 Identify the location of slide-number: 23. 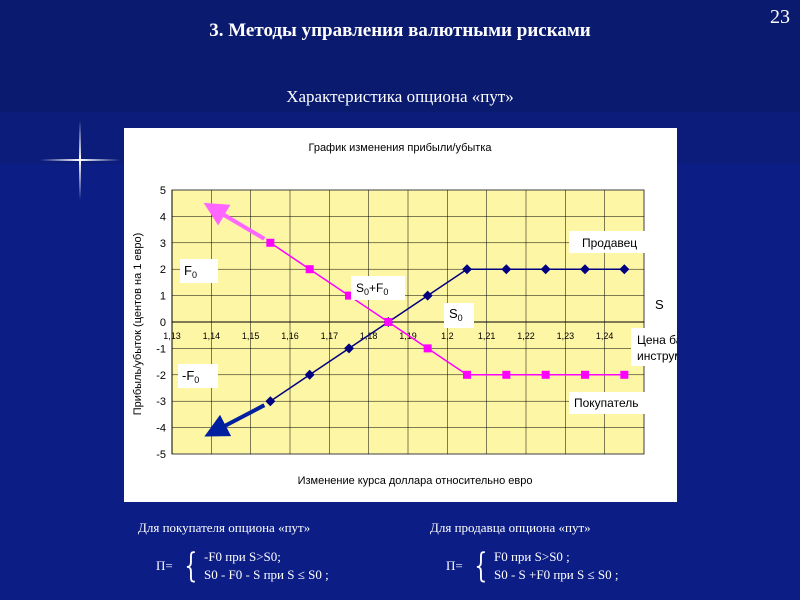
(780, 17).